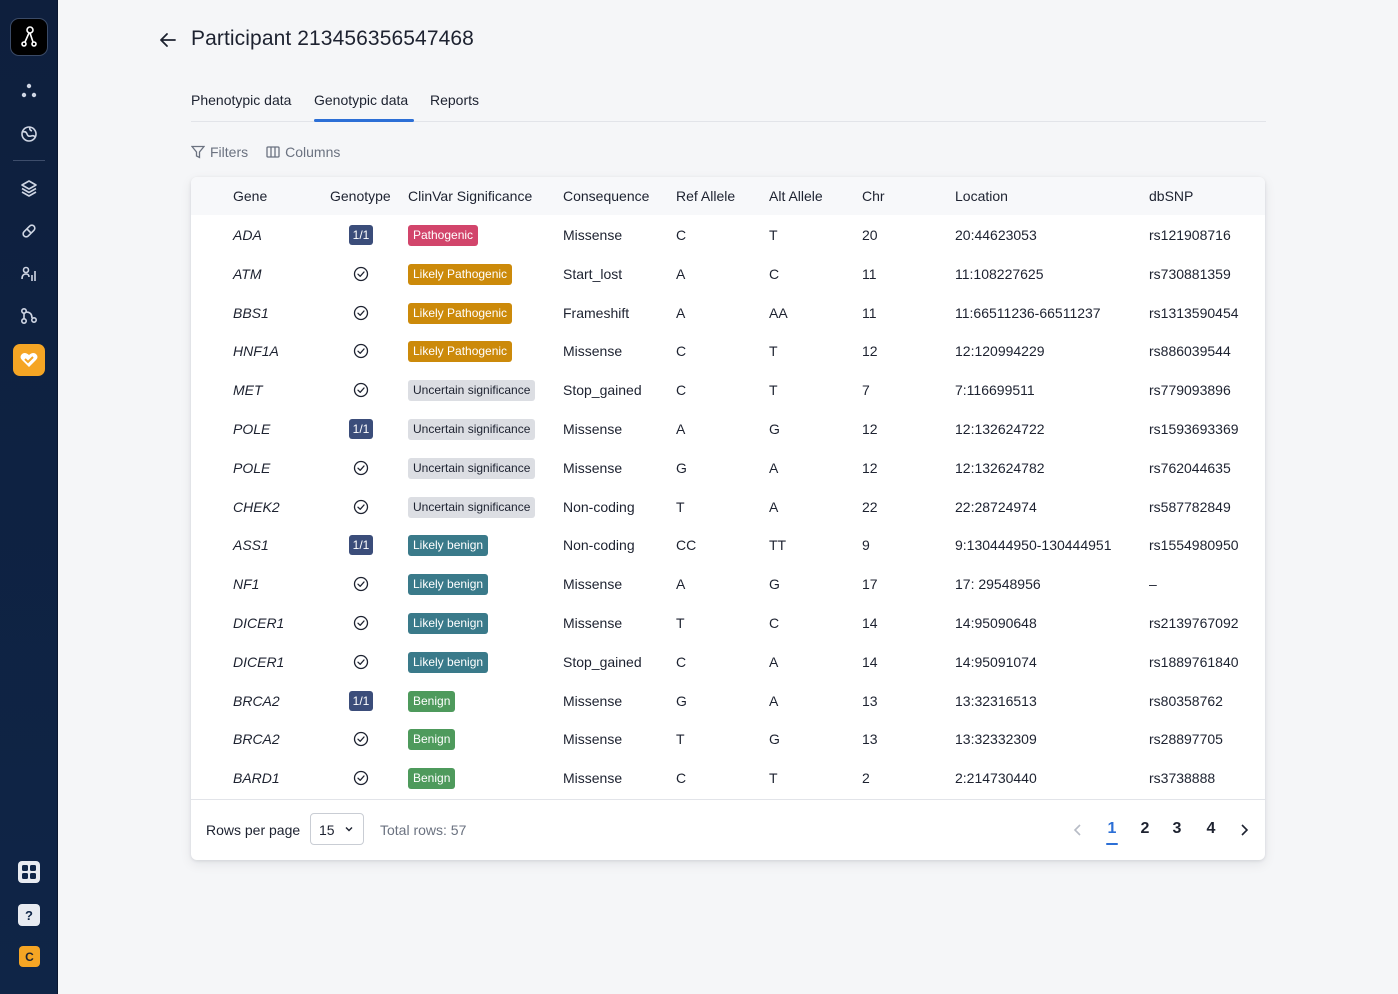 The image size is (1398, 994). I want to click on tab-bar: Phenotypic data Genotypic data Reports, so click(728, 107).